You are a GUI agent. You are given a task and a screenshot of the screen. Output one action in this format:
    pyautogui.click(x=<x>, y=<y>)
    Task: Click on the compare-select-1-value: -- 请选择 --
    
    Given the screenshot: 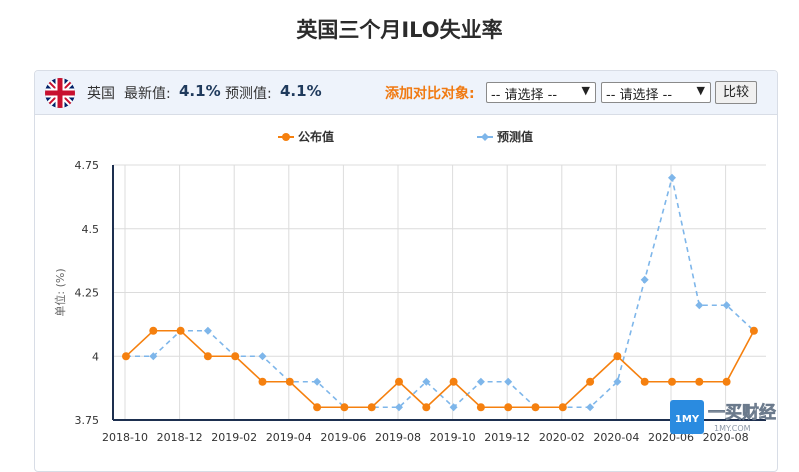 What is the action you would take?
    pyautogui.click(x=524, y=95)
    